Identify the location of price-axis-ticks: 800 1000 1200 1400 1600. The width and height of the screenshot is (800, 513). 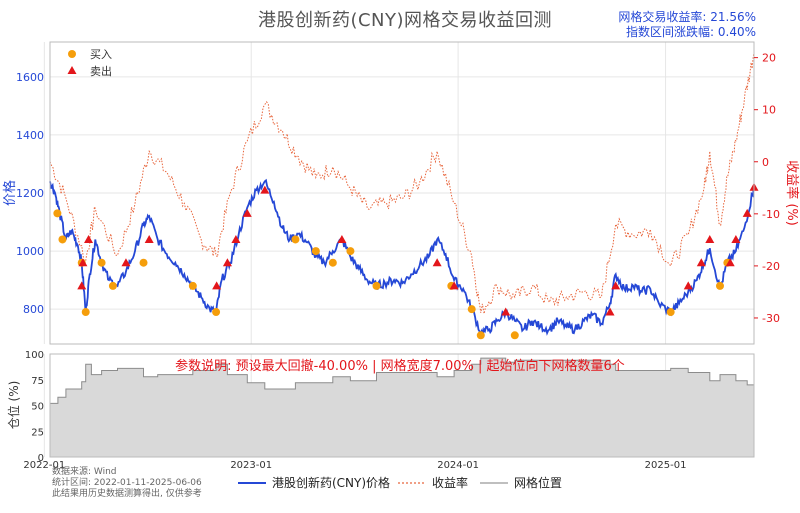
(30, 193).